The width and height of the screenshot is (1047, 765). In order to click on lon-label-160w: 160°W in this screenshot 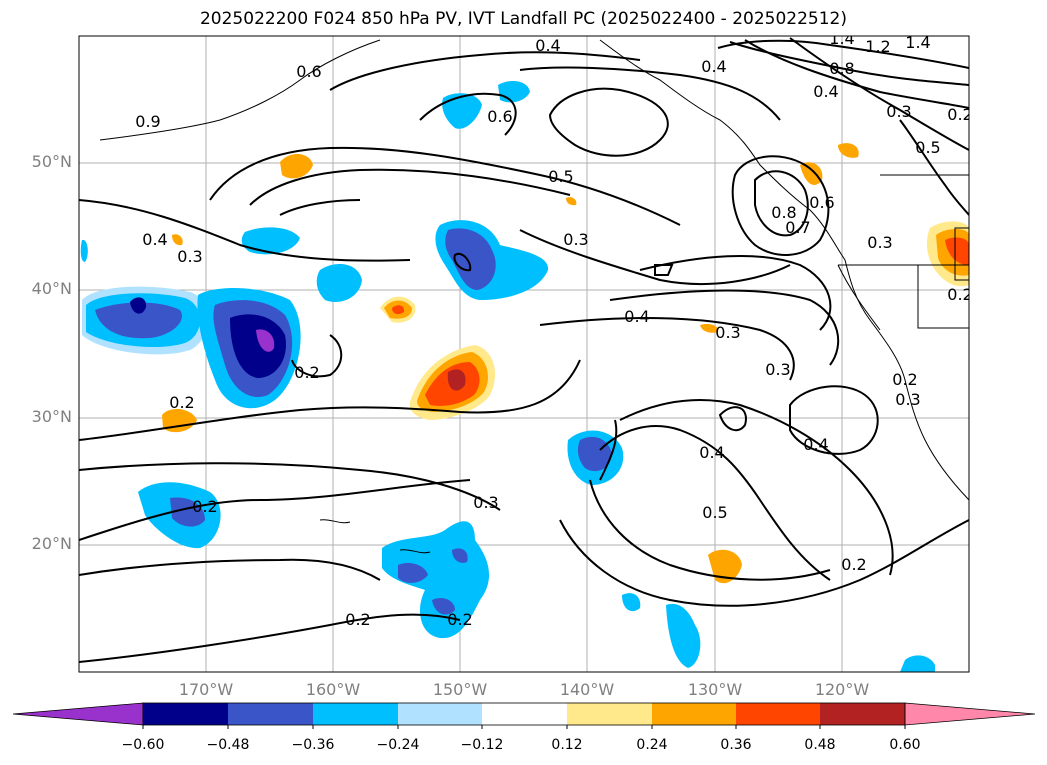, I will do `click(333, 689)`.